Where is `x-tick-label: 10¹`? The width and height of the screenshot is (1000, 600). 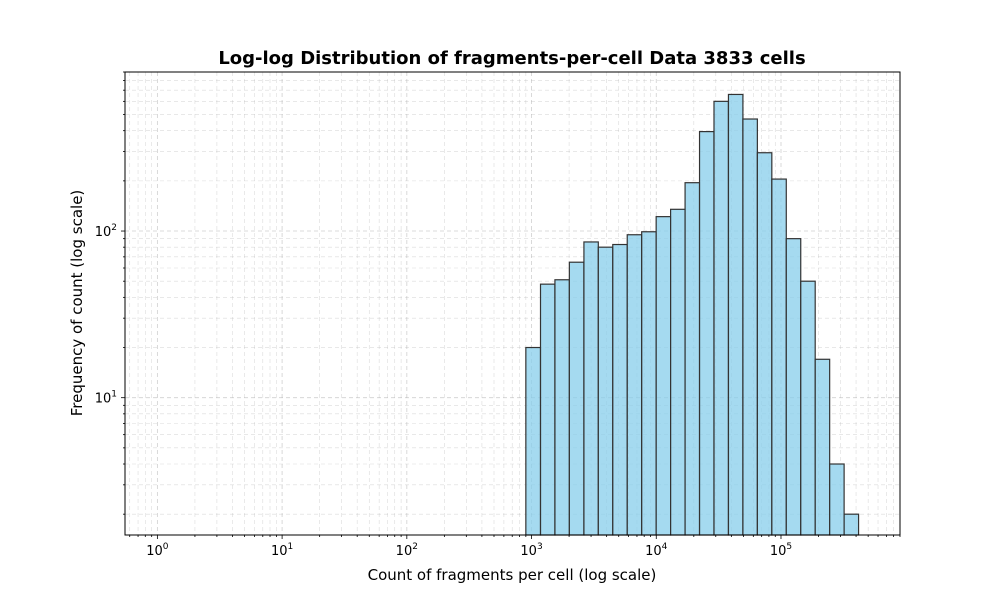 x-tick-label: 10¹ is located at coordinates (282, 550).